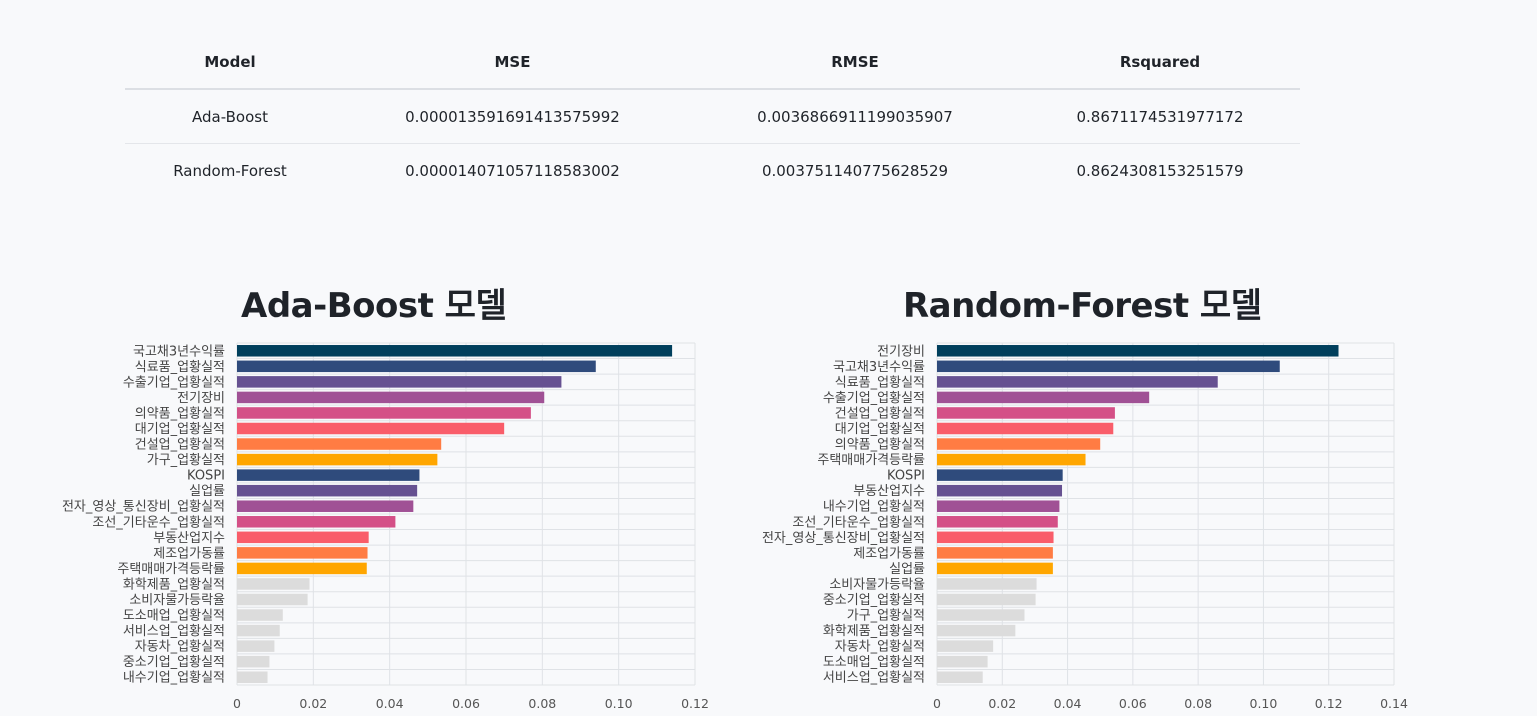 This screenshot has height=716, width=1537. I want to click on ada-boost-category-label: 건설업_업황실적, so click(180, 445).